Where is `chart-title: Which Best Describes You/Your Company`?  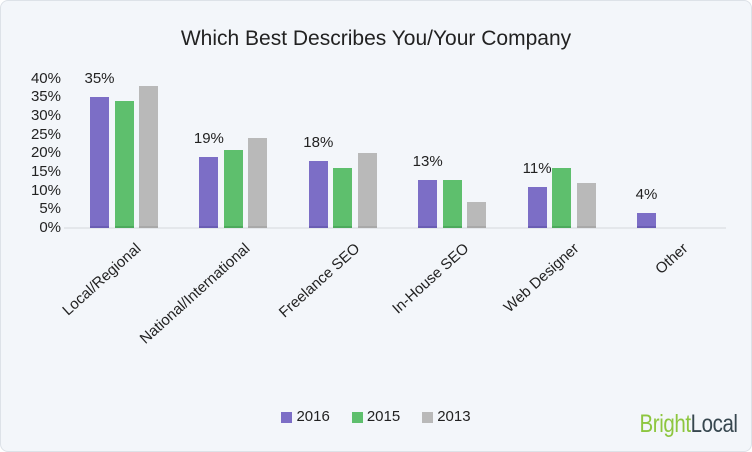
chart-title: Which Best Describes You/Your Company is located at coordinates (376, 38).